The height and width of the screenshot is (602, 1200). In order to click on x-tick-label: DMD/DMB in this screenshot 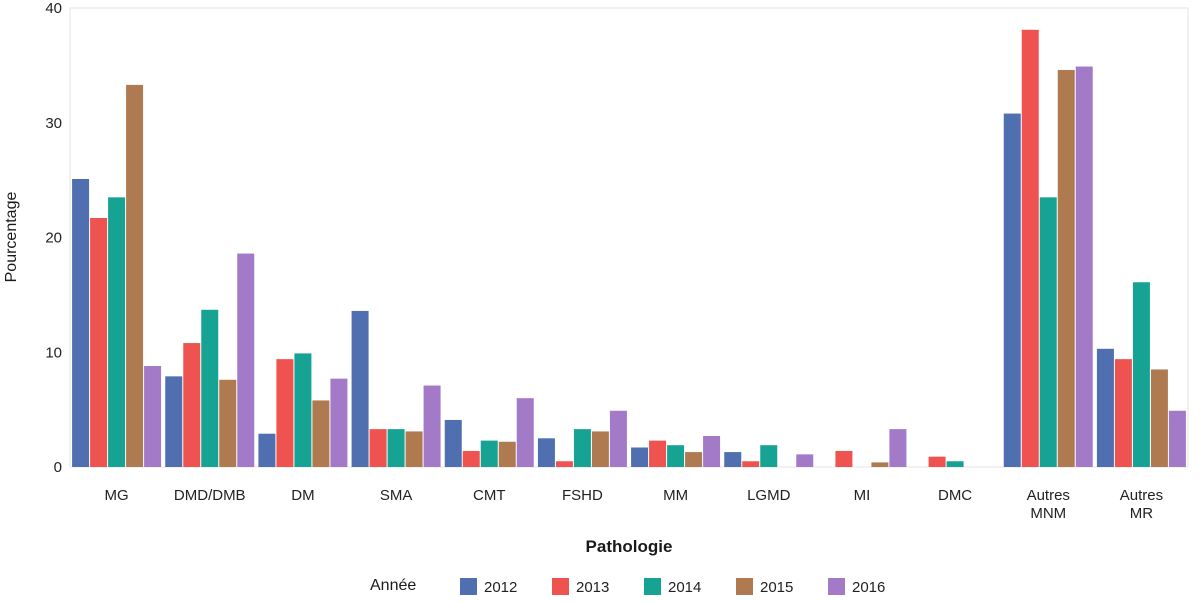, I will do `click(210, 495)`.